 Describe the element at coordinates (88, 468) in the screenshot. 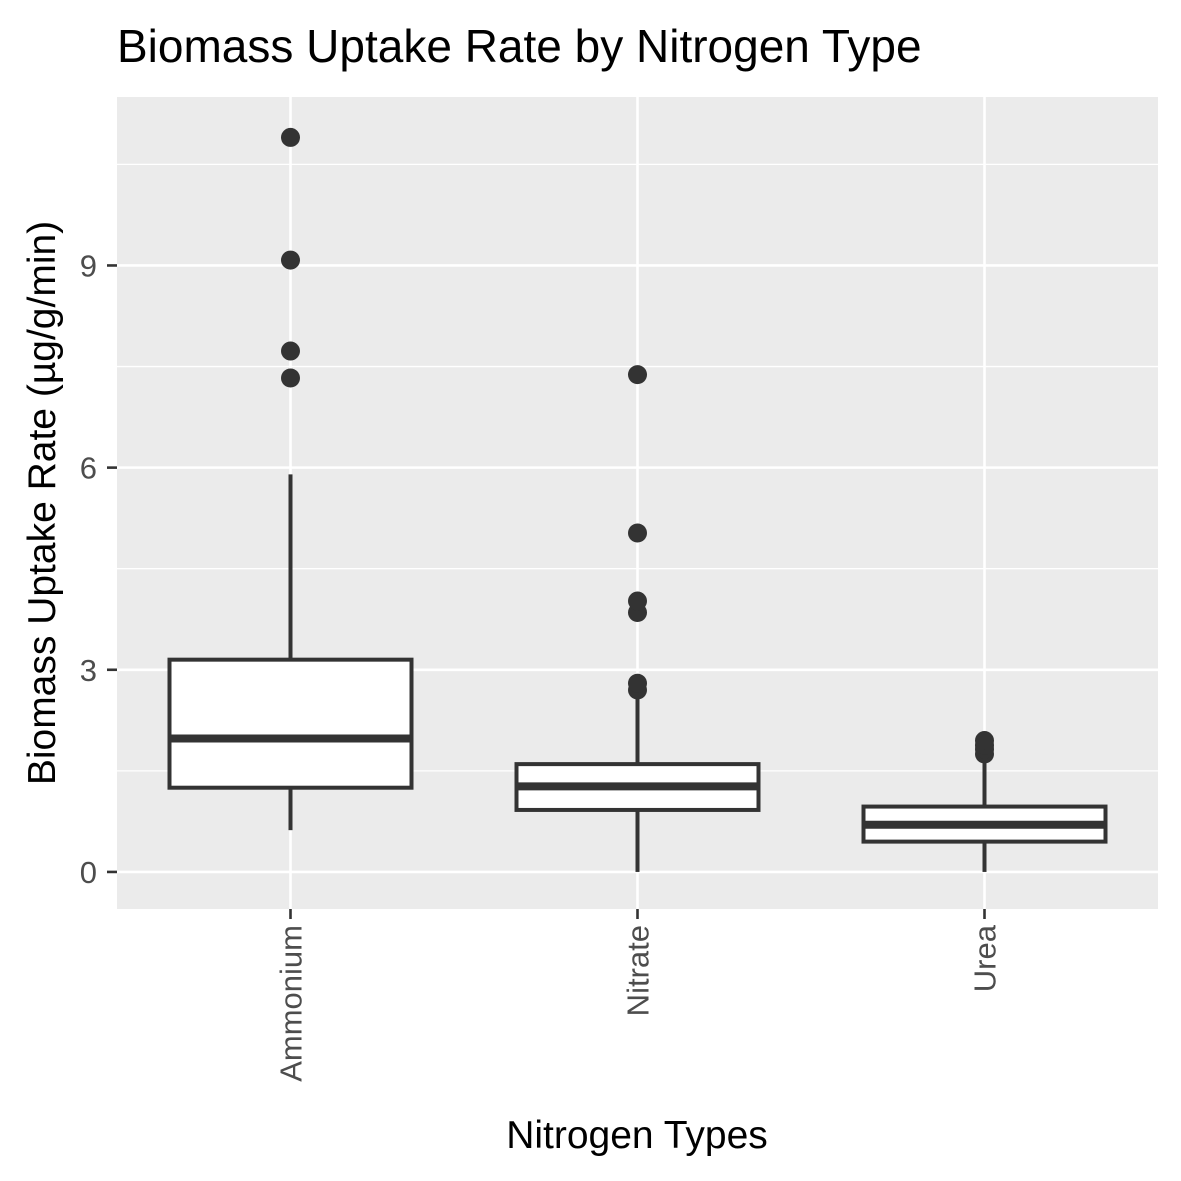

I see `y-tick-label: 6` at that location.